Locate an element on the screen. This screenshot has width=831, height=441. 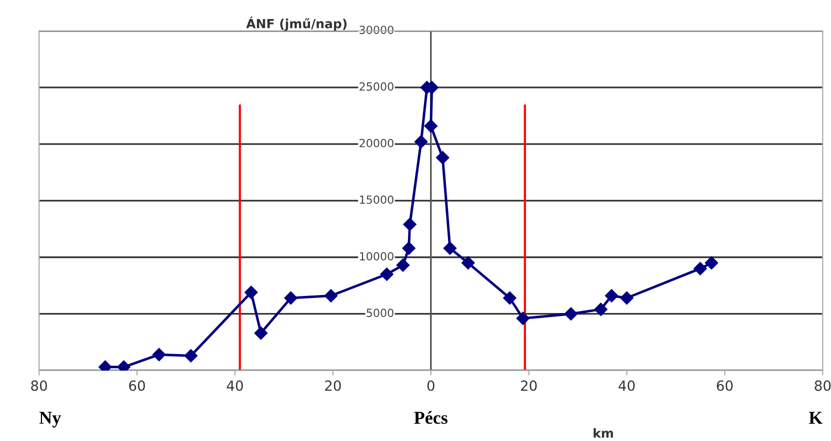
x-axis-title: km is located at coordinates (603, 433).